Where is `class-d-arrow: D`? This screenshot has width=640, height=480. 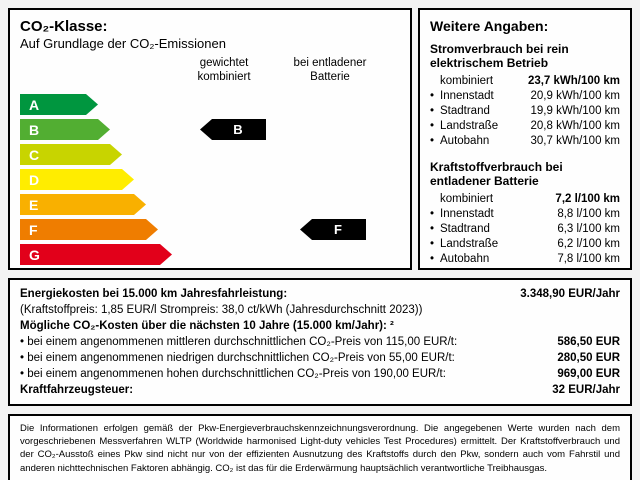
class-d-arrow: D is located at coordinates (77, 179).